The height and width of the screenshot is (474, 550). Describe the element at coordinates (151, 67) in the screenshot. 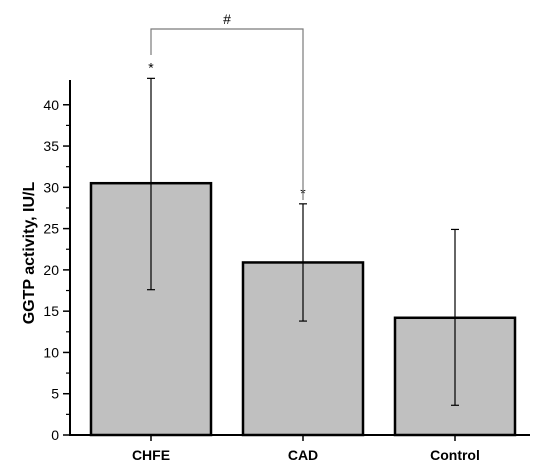

I see `significance-star-chfe: *` at that location.